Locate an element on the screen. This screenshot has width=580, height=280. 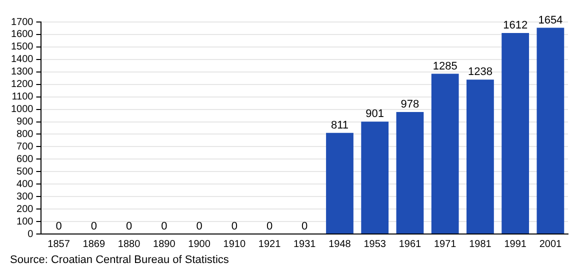
y-tick-label: 400 is located at coordinates (25, 184).